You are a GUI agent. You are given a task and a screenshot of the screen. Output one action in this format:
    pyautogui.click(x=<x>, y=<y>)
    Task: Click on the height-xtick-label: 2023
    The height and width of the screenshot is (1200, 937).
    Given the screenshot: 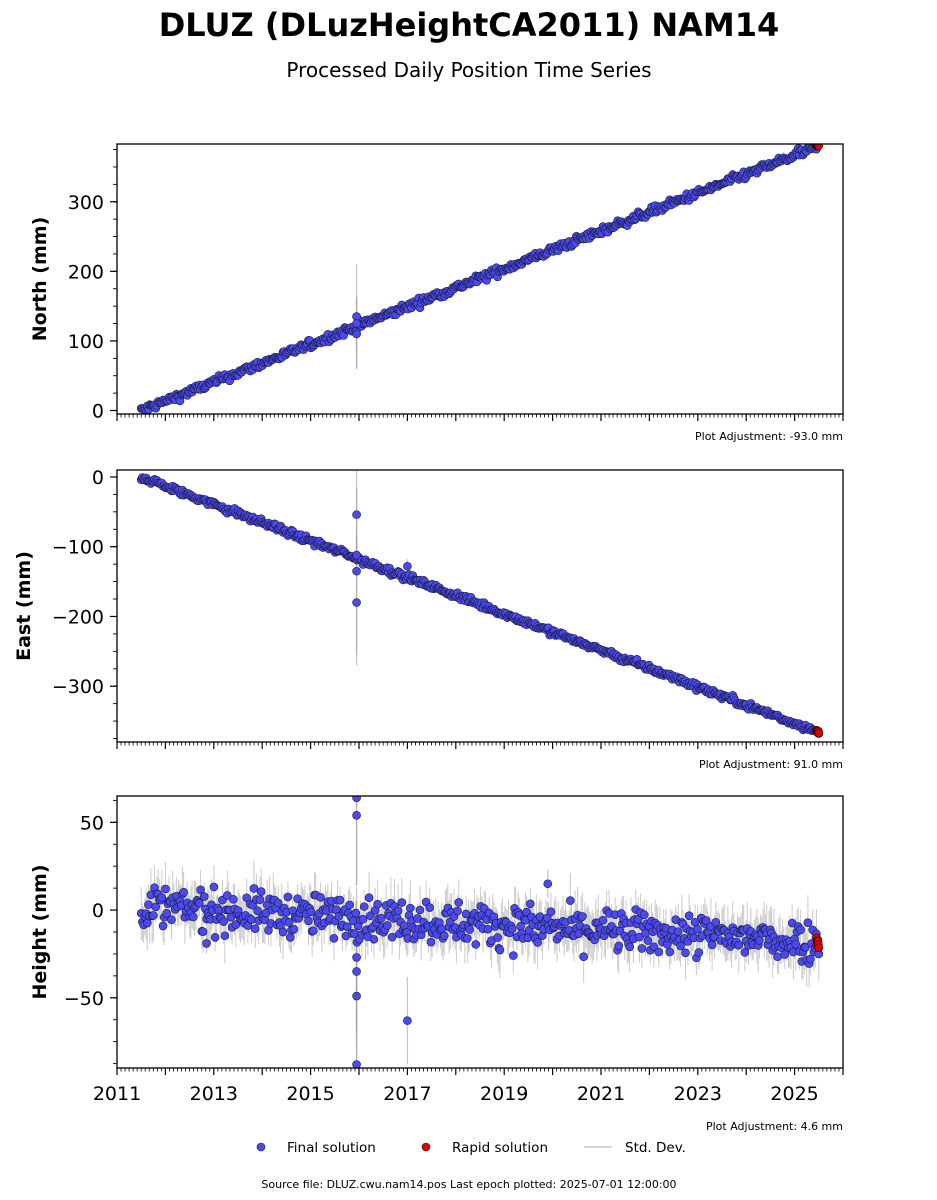 What is the action you would take?
    pyautogui.click(x=698, y=1094)
    